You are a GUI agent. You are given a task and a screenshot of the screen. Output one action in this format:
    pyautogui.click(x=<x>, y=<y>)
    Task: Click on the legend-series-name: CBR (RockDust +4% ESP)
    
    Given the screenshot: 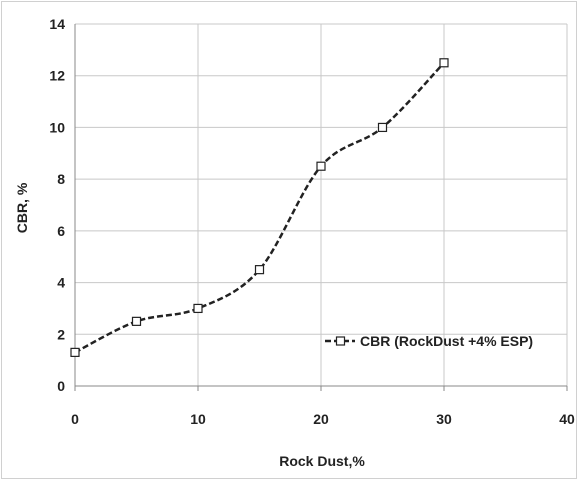 What is the action you would take?
    pyautogui.click(x=446, y=341)
    